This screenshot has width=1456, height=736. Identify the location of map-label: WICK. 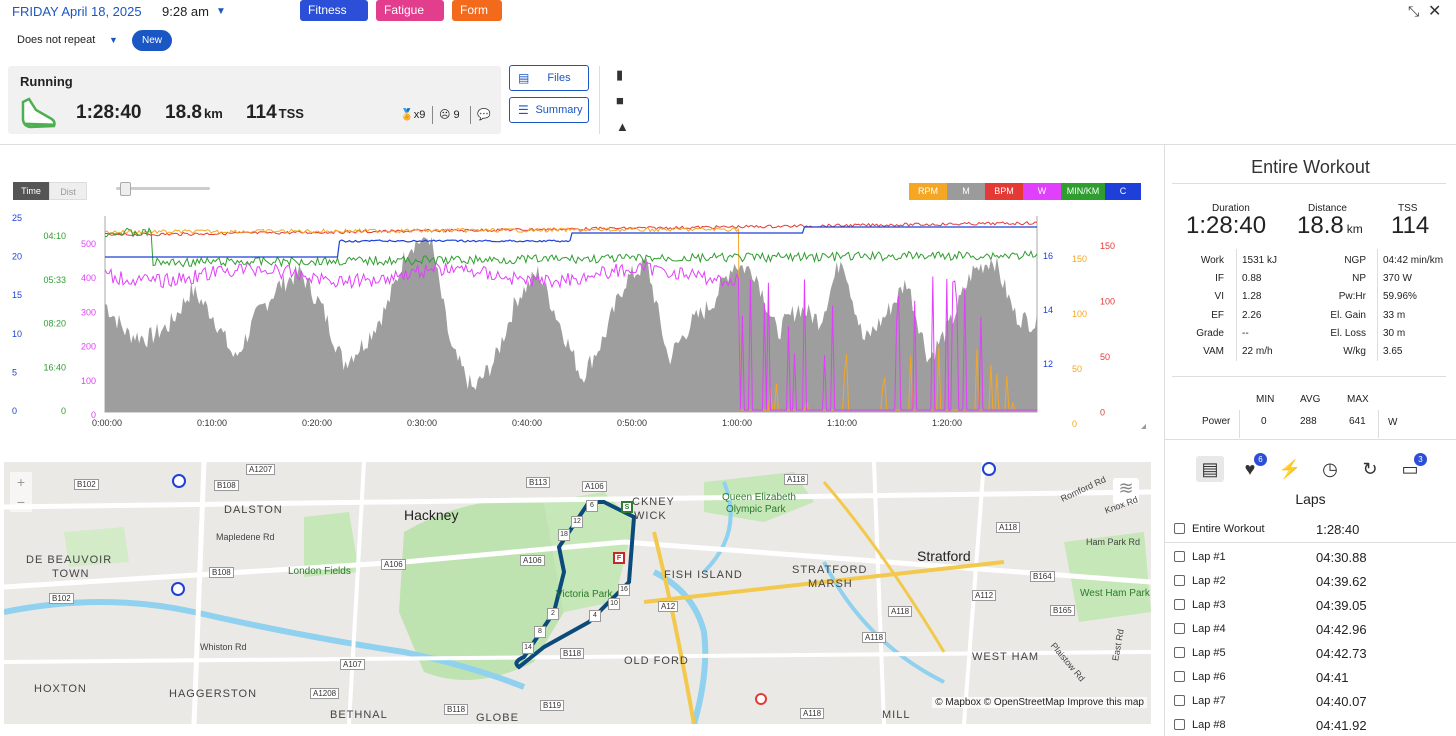
(650, 516).